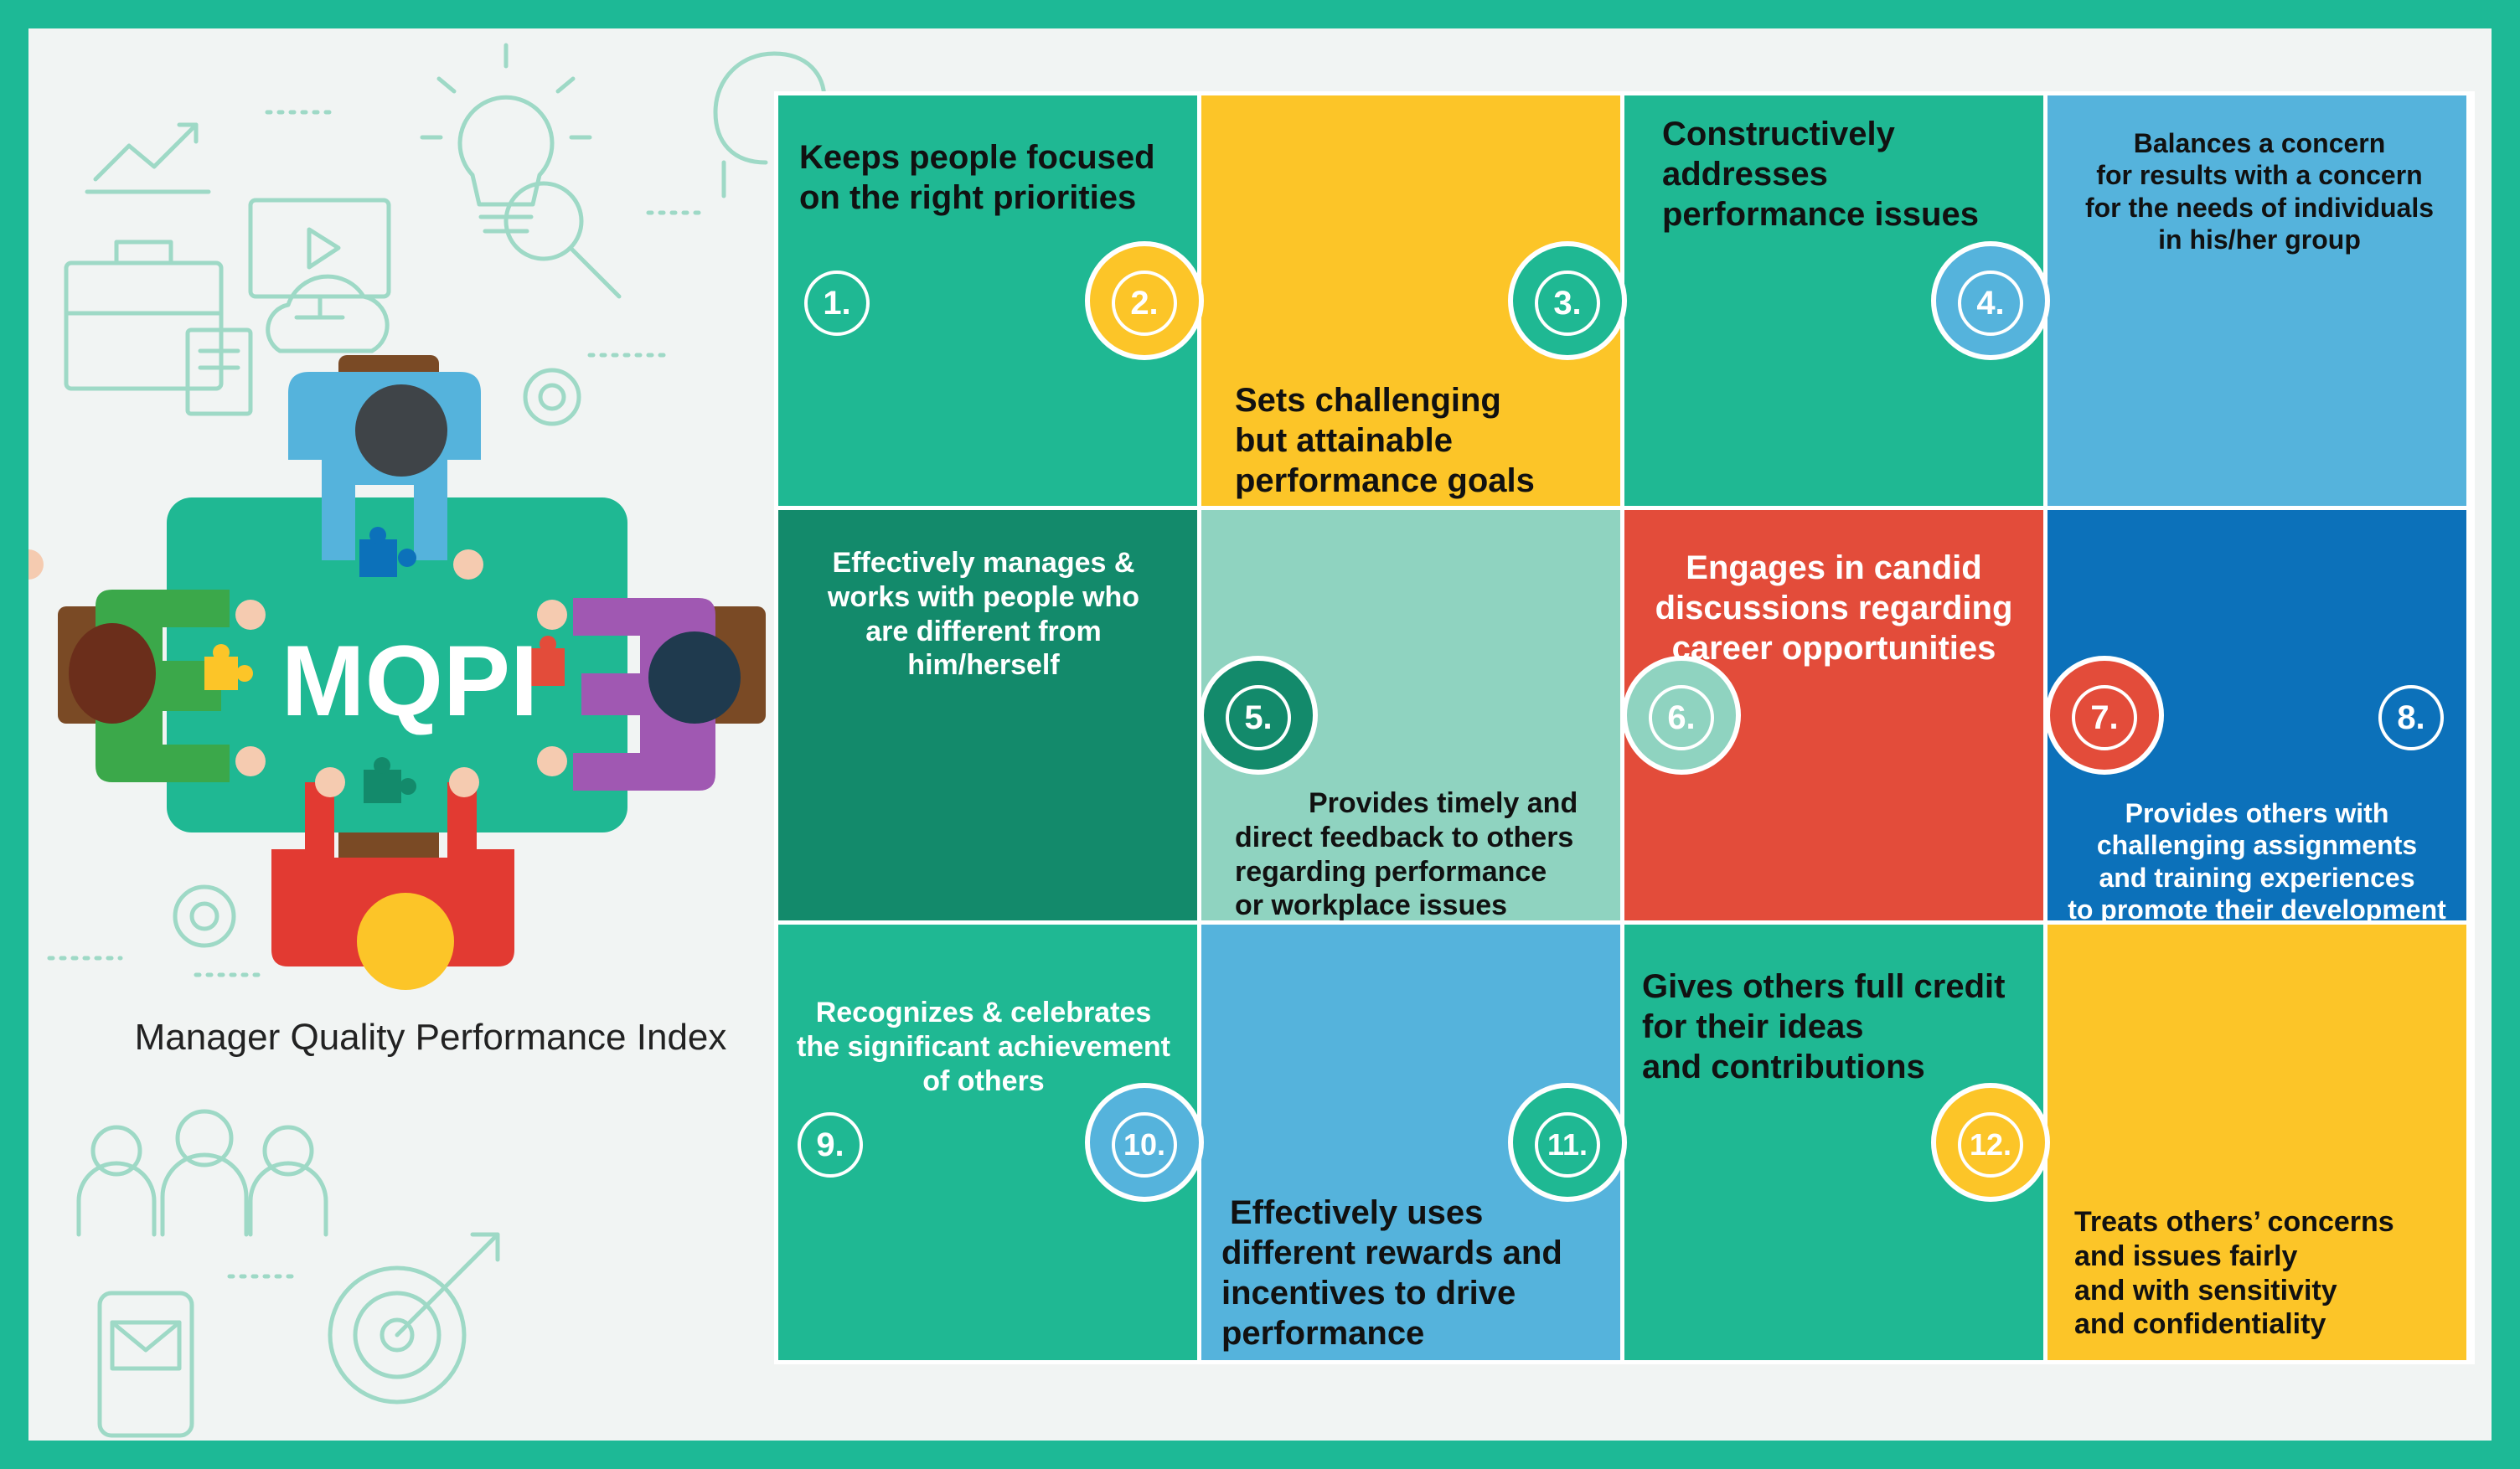 The image size is (2520, 1469). I want to click on person-bottom-hand-right, so click(464, 782).